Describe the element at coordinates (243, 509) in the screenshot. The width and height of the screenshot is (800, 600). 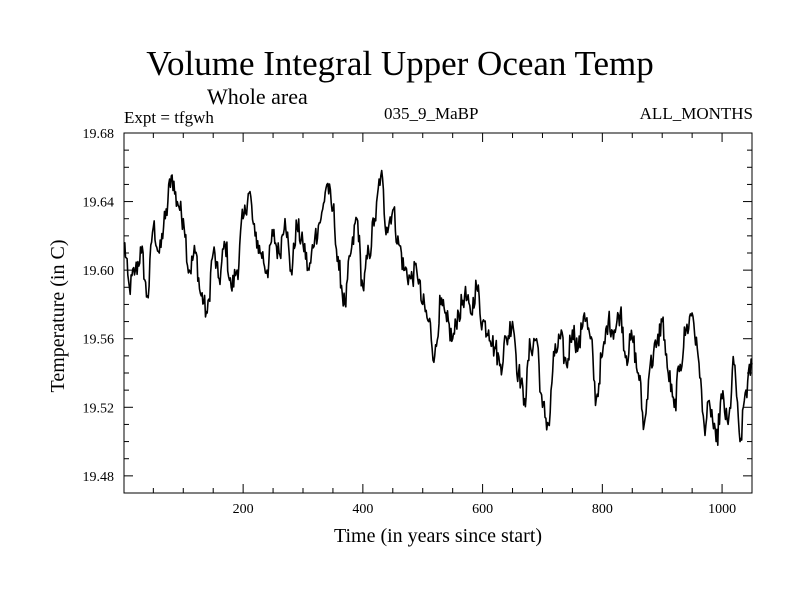
I see `x-tick-label: 200` at that location.